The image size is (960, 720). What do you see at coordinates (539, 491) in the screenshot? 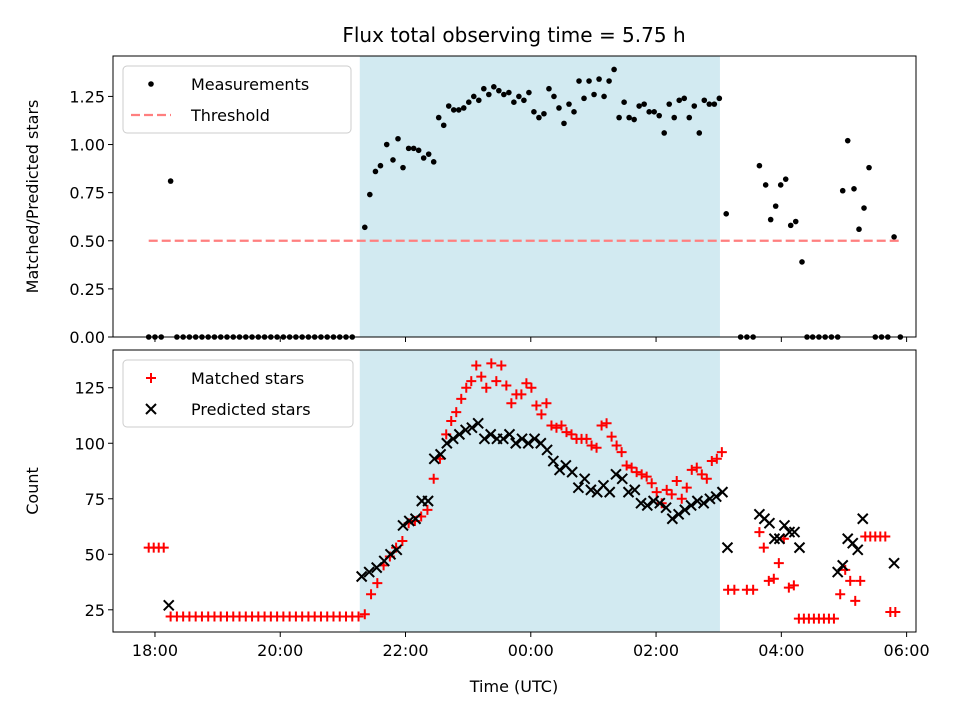
I see `bottom-panel-highlight` at bounding box center [539, 491].